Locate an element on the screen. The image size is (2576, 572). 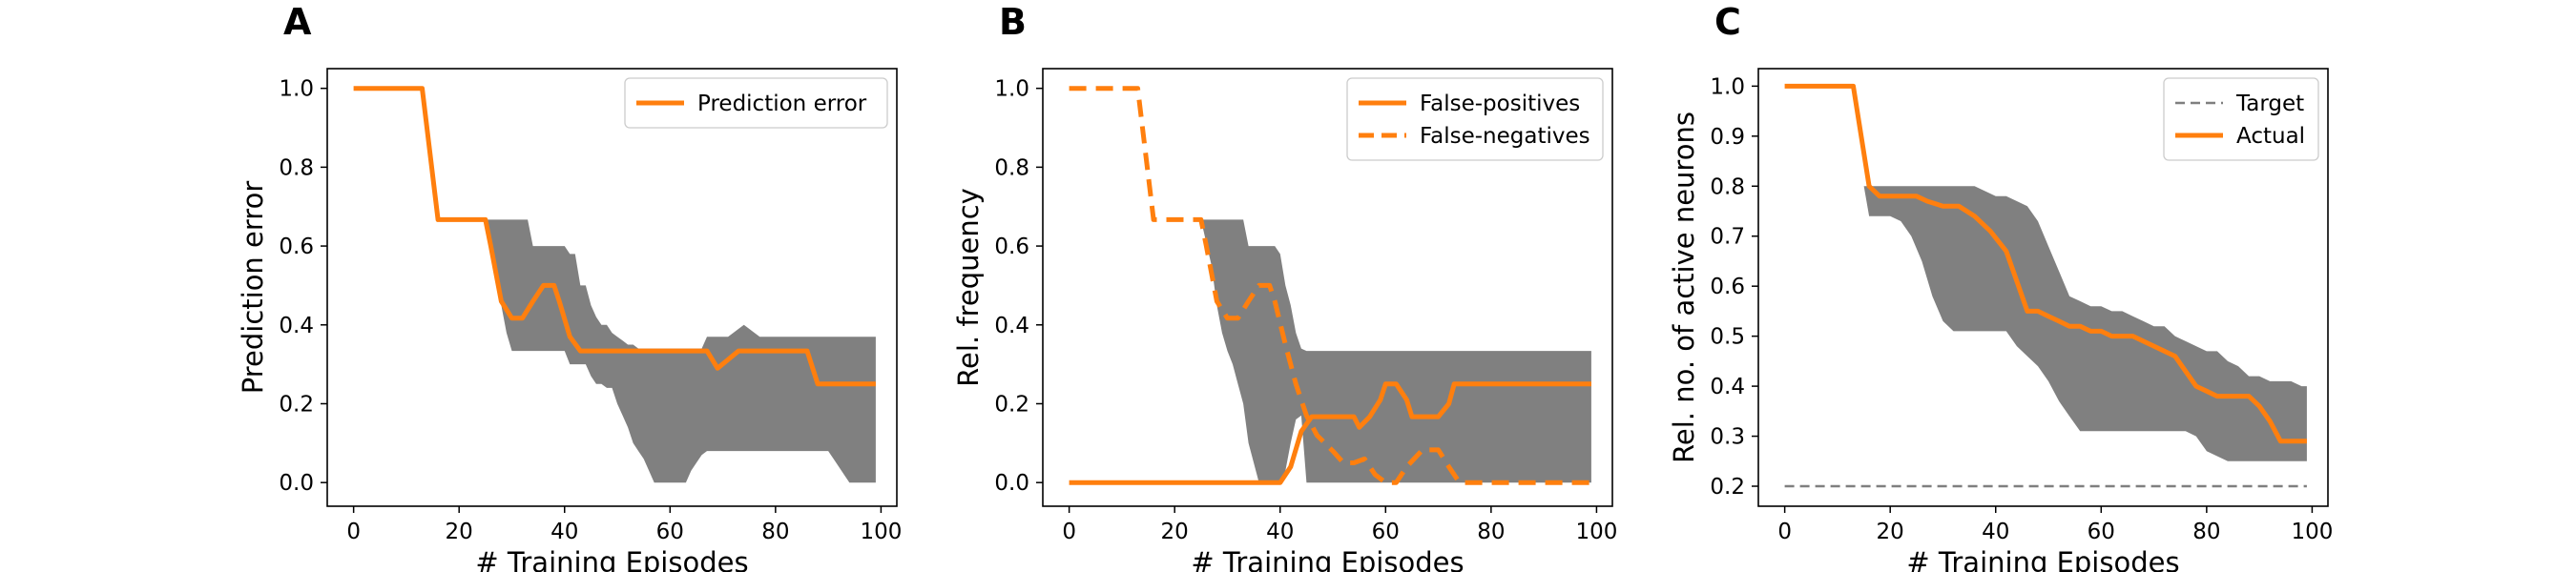
y-tick-label: 0.7 is located at coordinates (1727, 238).